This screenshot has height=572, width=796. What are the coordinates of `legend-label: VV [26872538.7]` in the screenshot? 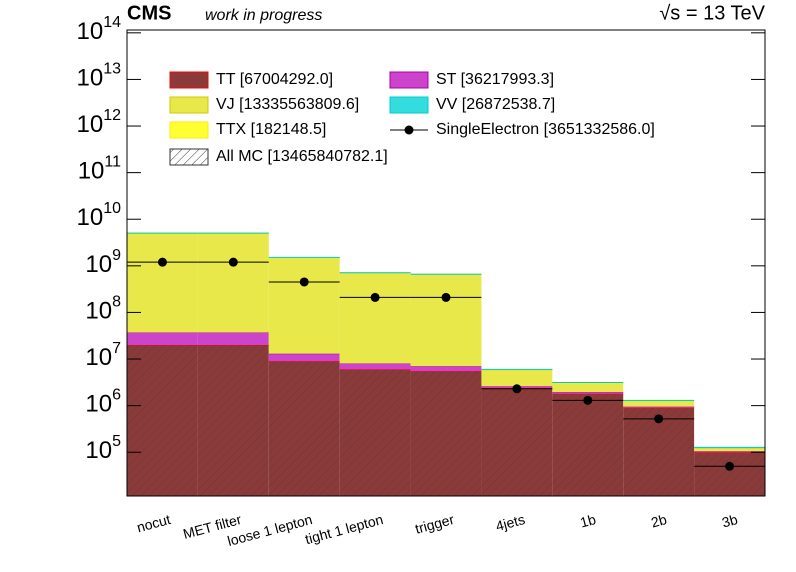 It's located at (495, 104).